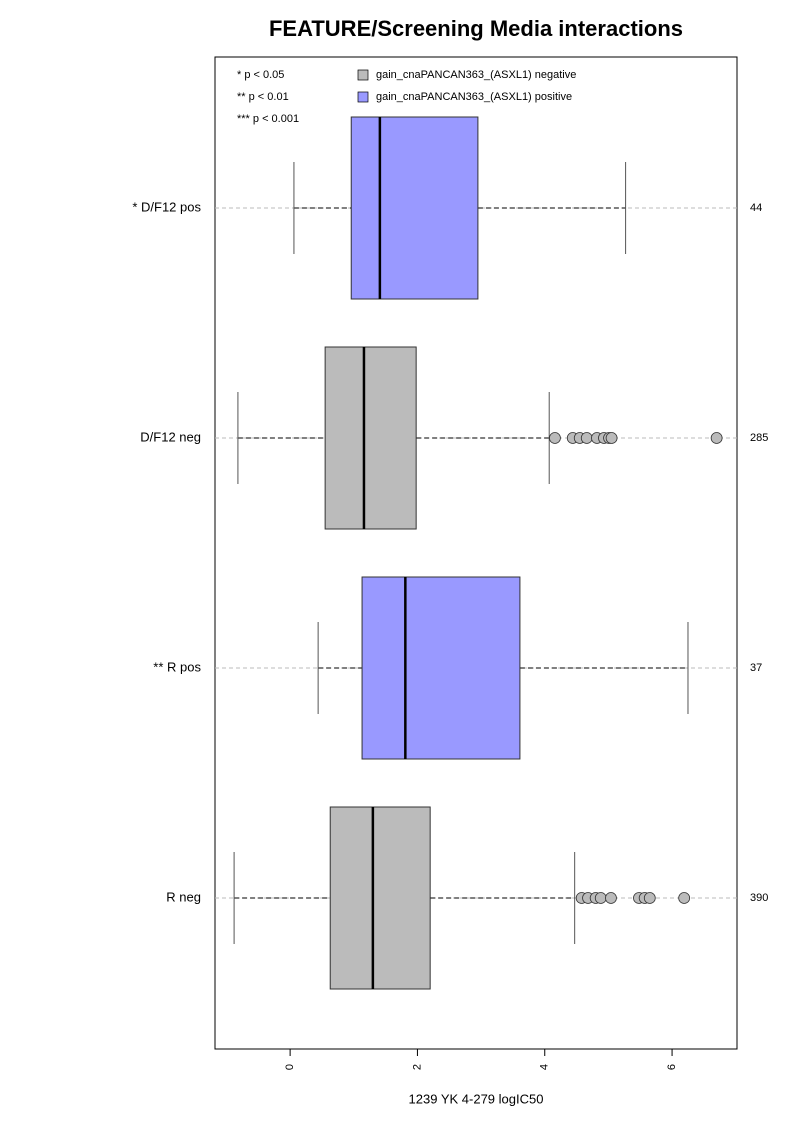 The image size is (793, 1127). Describe the element at coordinates (260, 75) in the screenshot. I see `legend-note: * p < 0.05` at that location.